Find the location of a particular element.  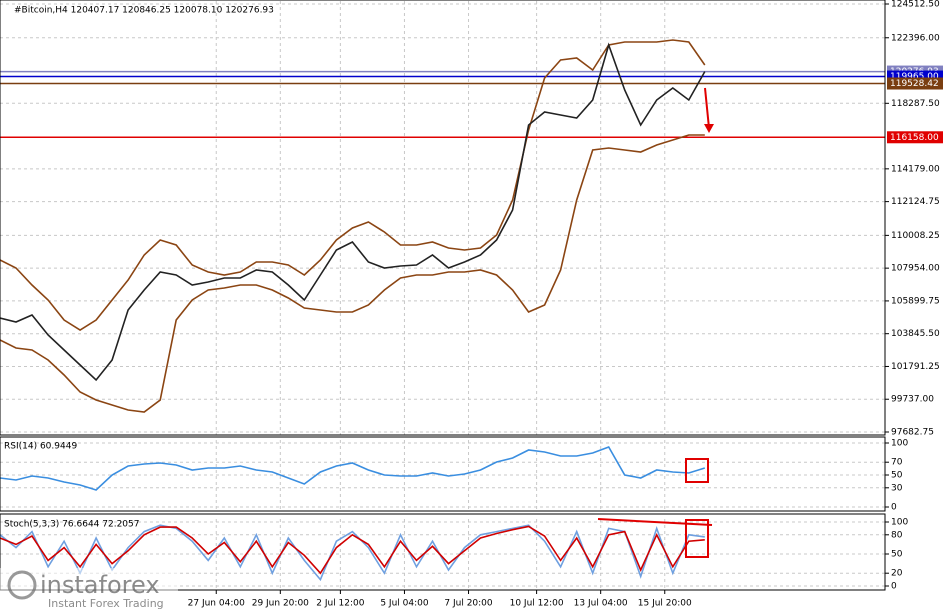

y-tick-label: 30 is located at coordinates (897, 488).